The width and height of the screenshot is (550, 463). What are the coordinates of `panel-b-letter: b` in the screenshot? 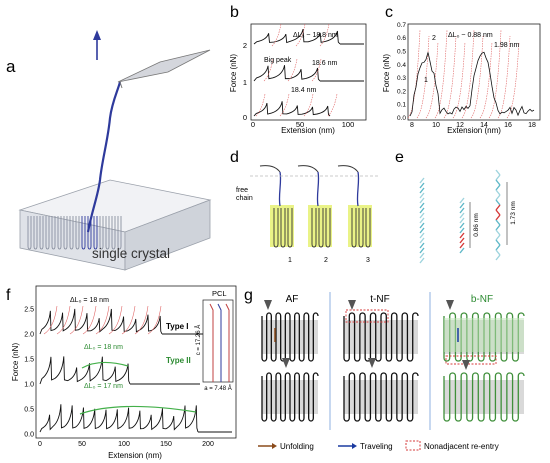 It's located at (234, 12).